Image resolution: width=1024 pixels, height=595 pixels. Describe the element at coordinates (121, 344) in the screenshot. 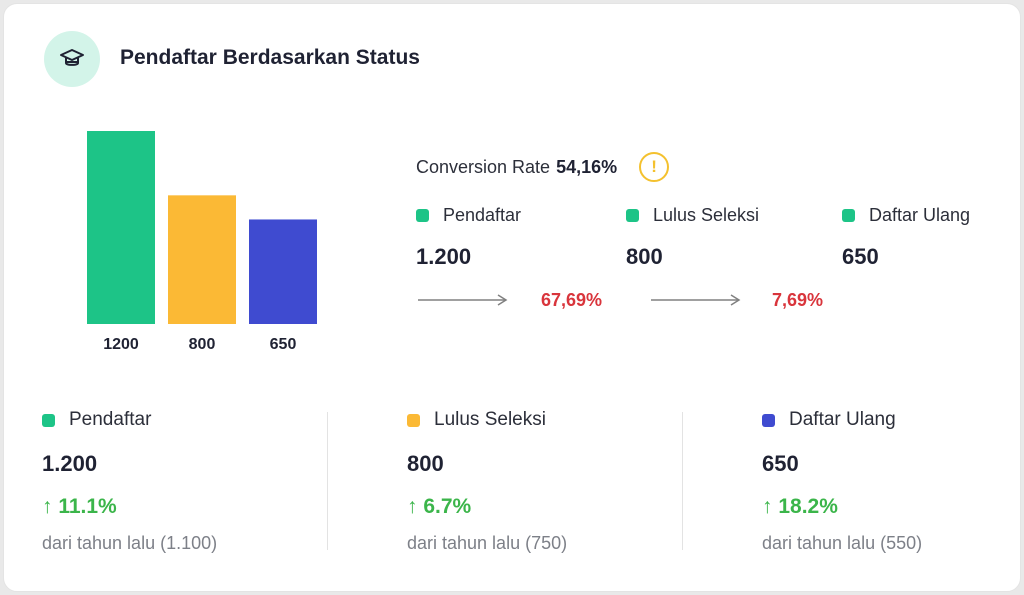

I see `bar-value-label: 1200` at that location.